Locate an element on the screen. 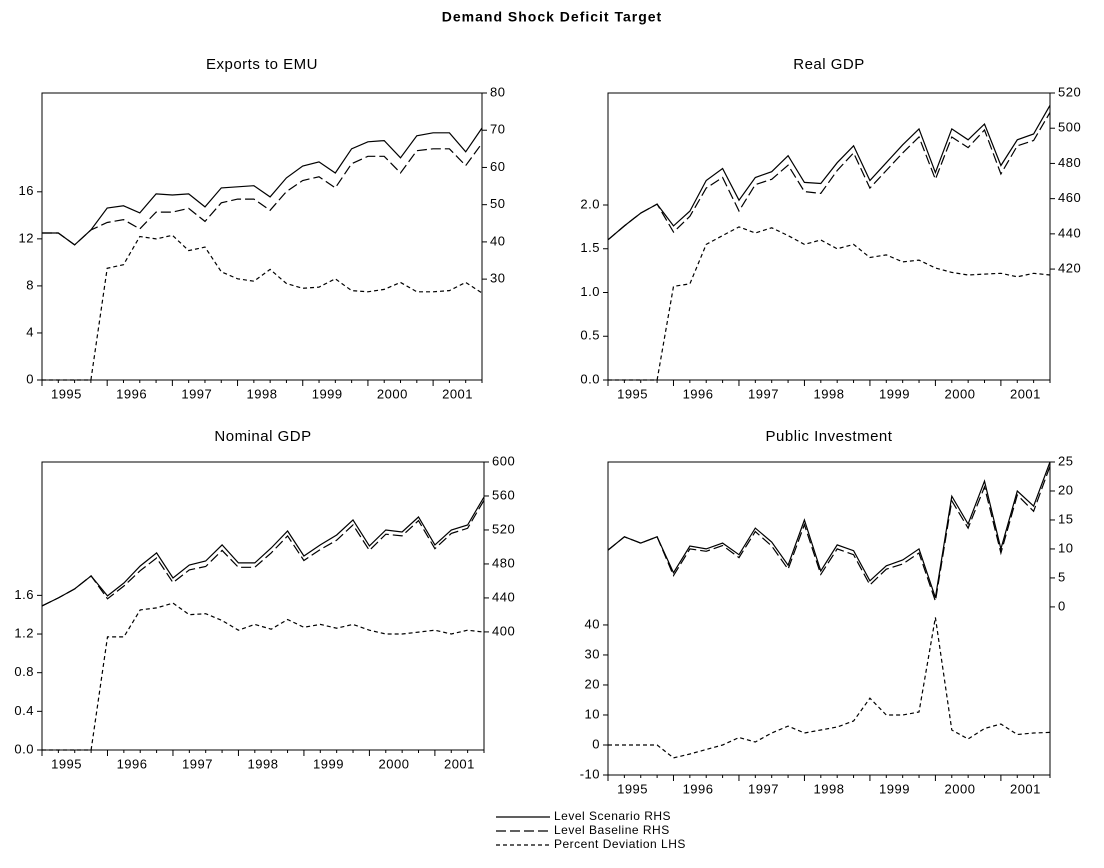 This screenshot has height=868, width=1104. y2-tick-label: 420 is located at coordinates (1069, 268).